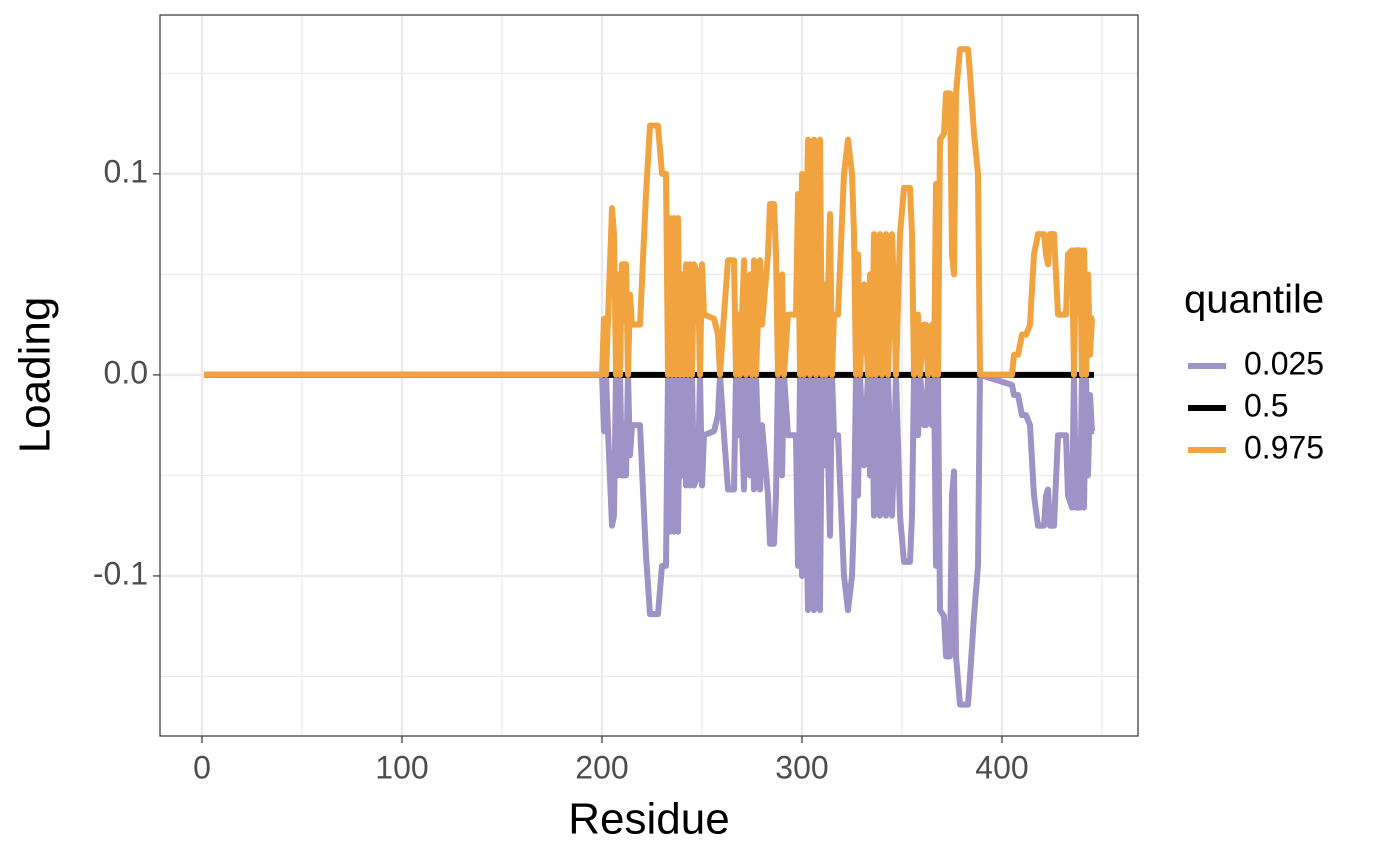  Describe the element at coordinates (126, 372) in the screenshot. I see `y-tick-label: 0.0` at that location.